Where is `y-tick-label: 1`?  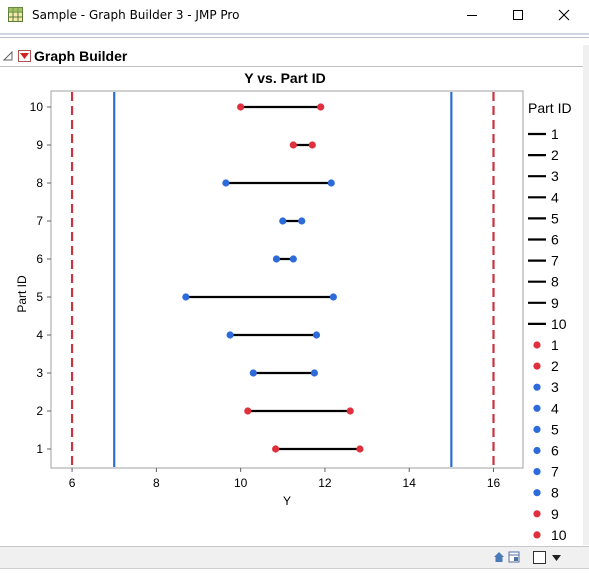 y-tick-label: 1 is located at coordinates (39, 449).